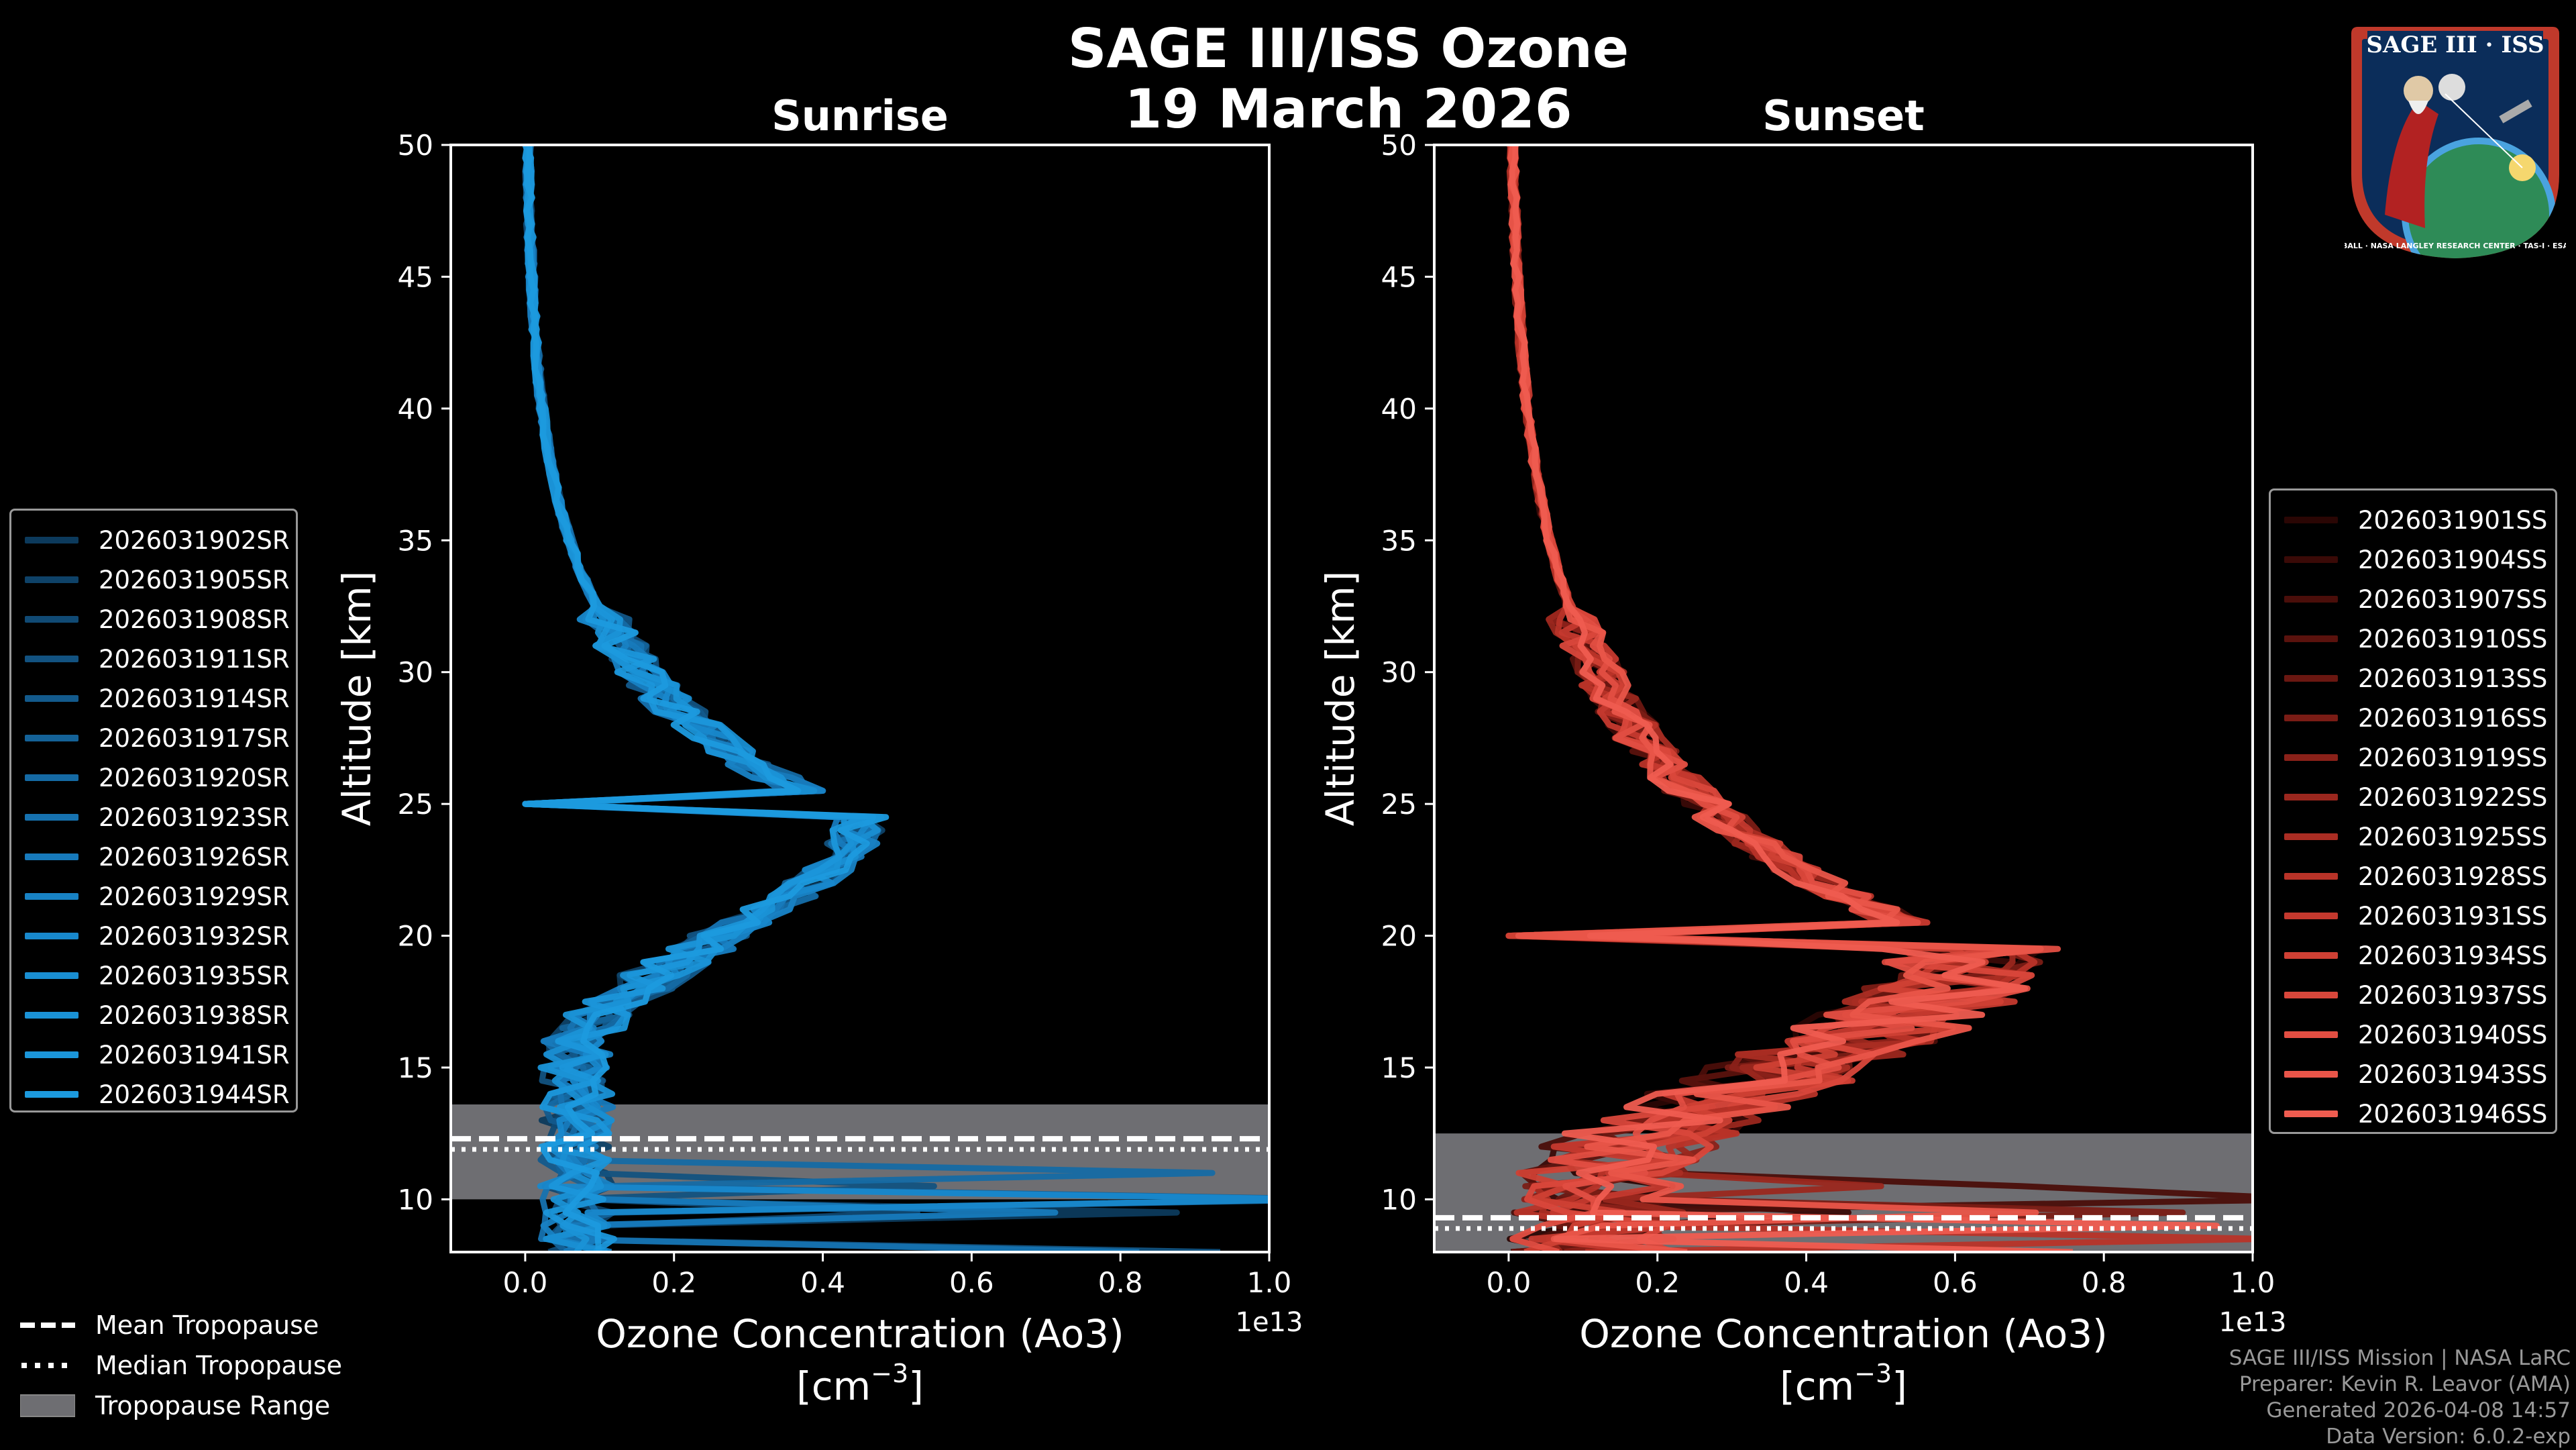  I want to click on legend-entry: 2026031931SS, so click(2409, 916).